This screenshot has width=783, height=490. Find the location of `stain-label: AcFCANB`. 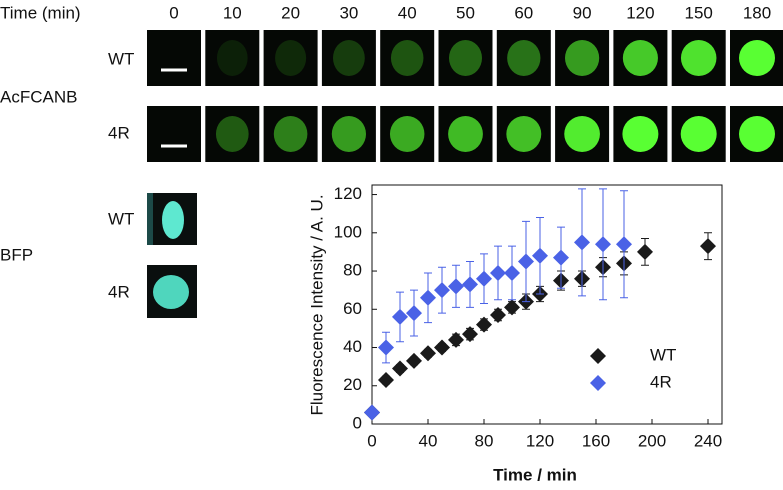

stain-label: AcFCANB is located at coordinates (38, 96).